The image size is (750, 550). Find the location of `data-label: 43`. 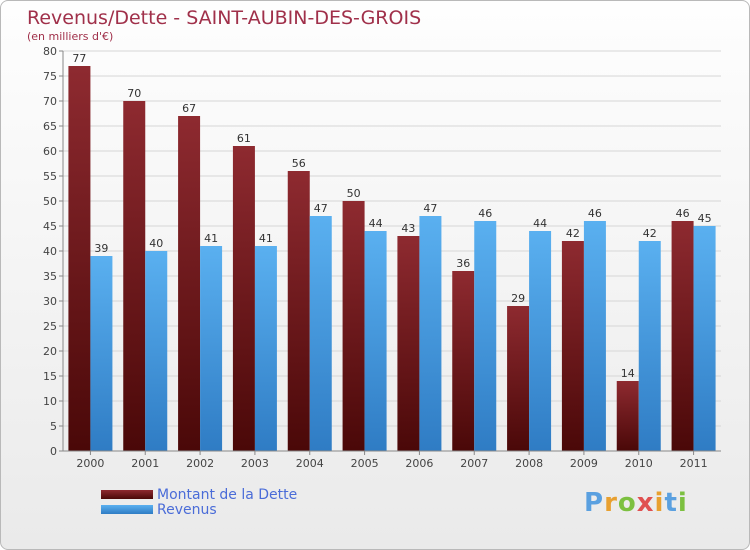

data-label: 43 is located at coordinates (408, 228).